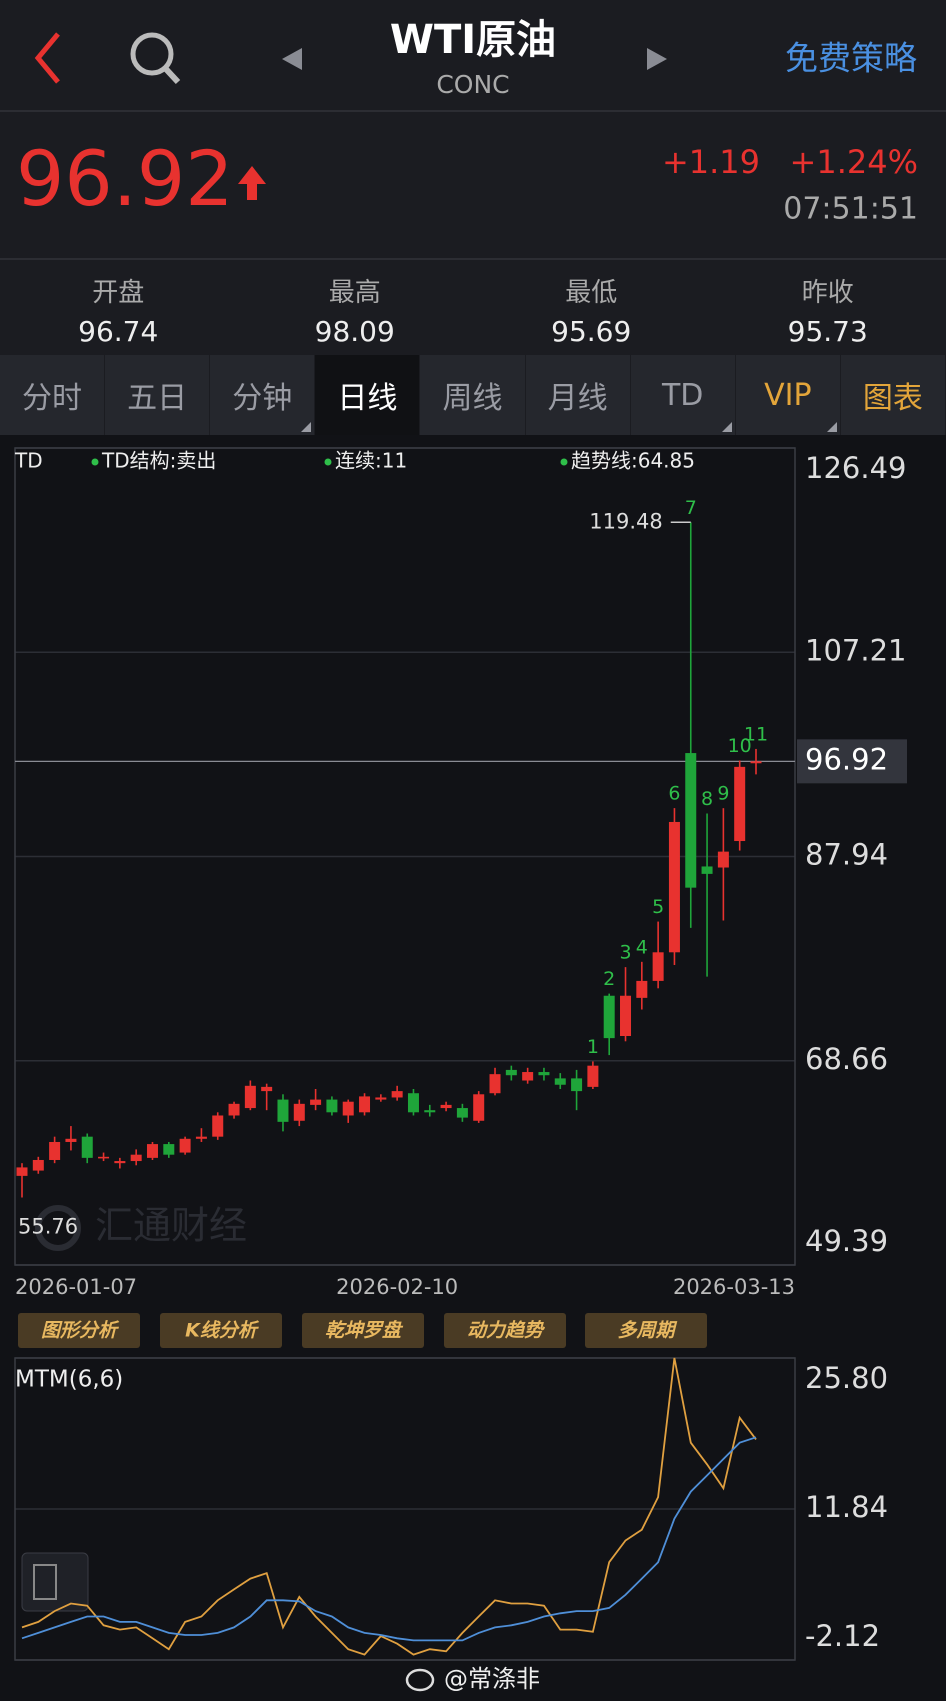  I want to click on stat-label: 昨收, so click(827, 293).